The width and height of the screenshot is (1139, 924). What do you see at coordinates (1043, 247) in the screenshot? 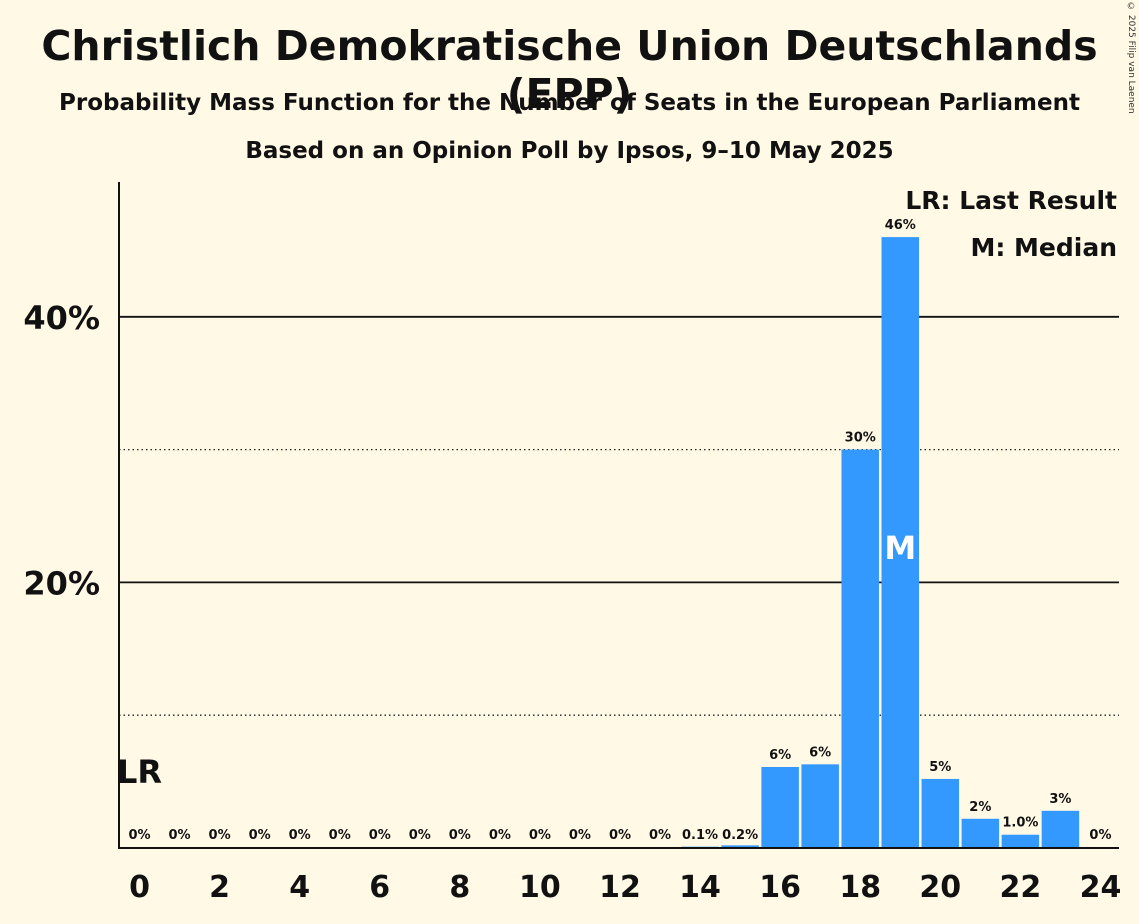
I see `legend-entry-1: M: Median` at bounding box center [1043, 247].